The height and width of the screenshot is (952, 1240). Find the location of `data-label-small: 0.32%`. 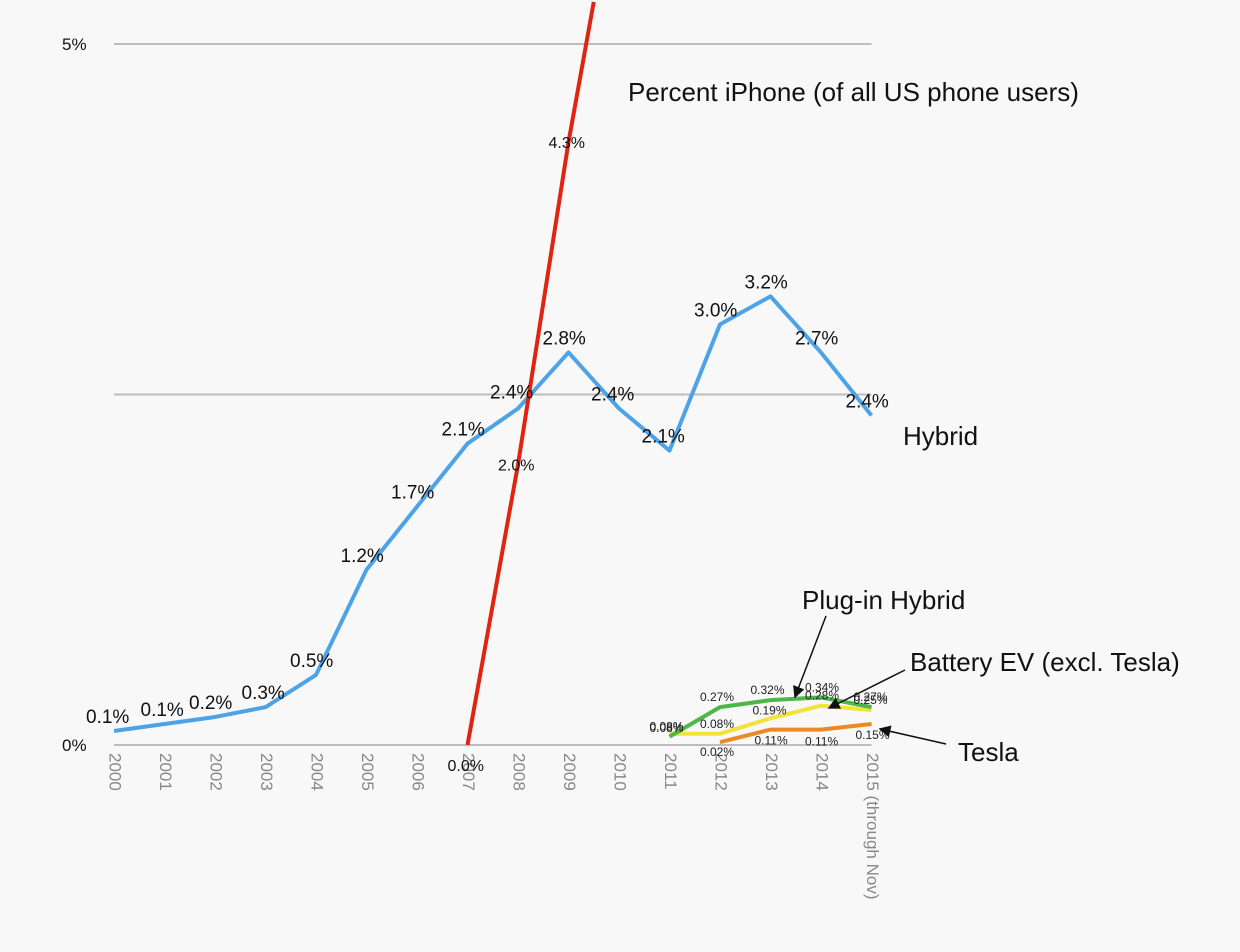

data-label-small: 0.32% is located at coordinates (768, 690).